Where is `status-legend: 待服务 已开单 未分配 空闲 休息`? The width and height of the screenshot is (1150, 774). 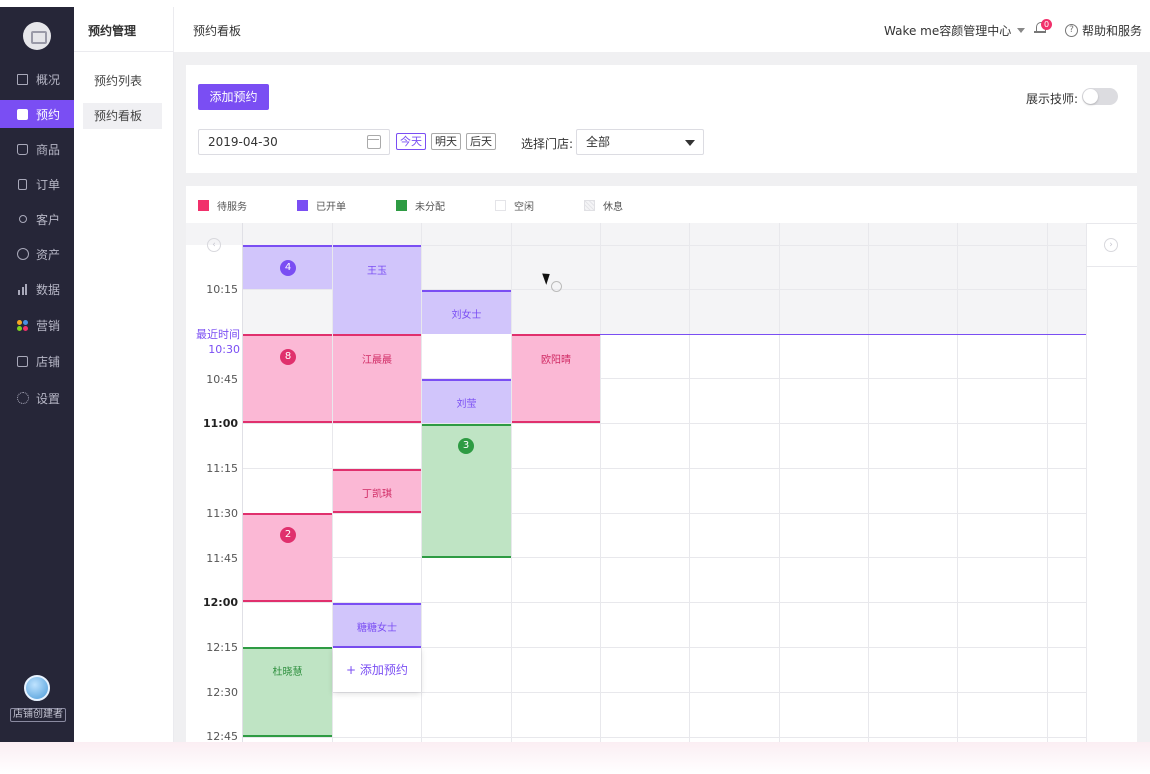 status-legend: 待服务 已开单 未分配 空闲 休息 is located at coordinates (410, 205).